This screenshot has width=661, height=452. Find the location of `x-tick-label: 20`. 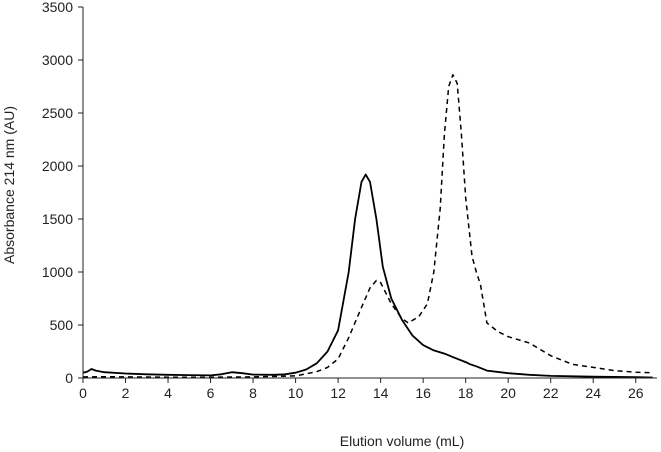

x-tick-label: 20 is located at coordinates (508, 393).